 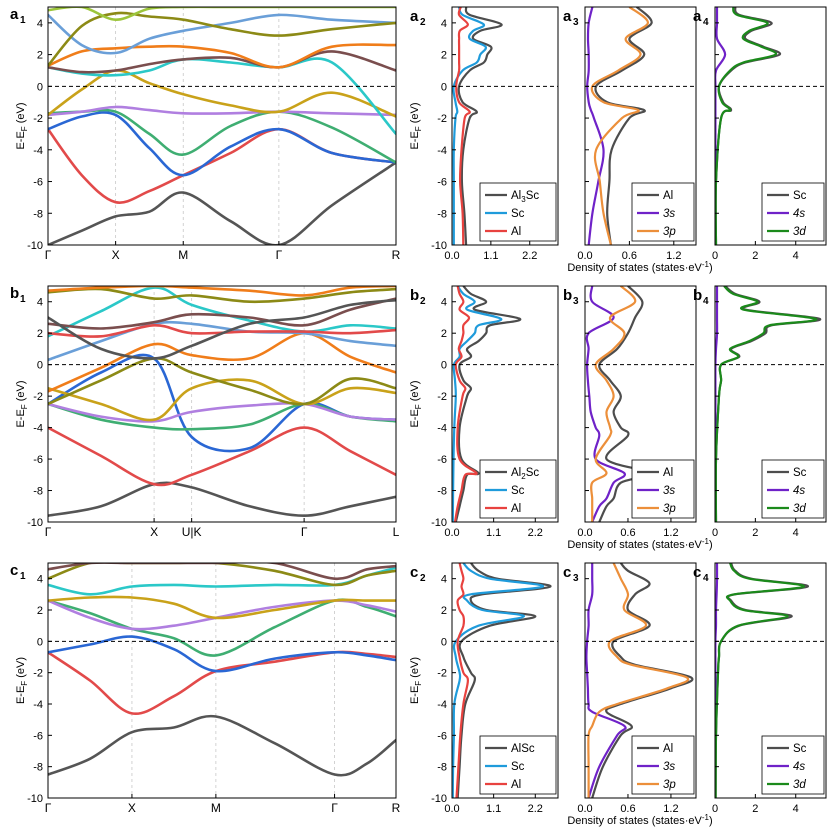 What do you see at coordinates (800, 749) in the screenshot?
I see `legend-label: Sc` at bounding box center [800, 749].